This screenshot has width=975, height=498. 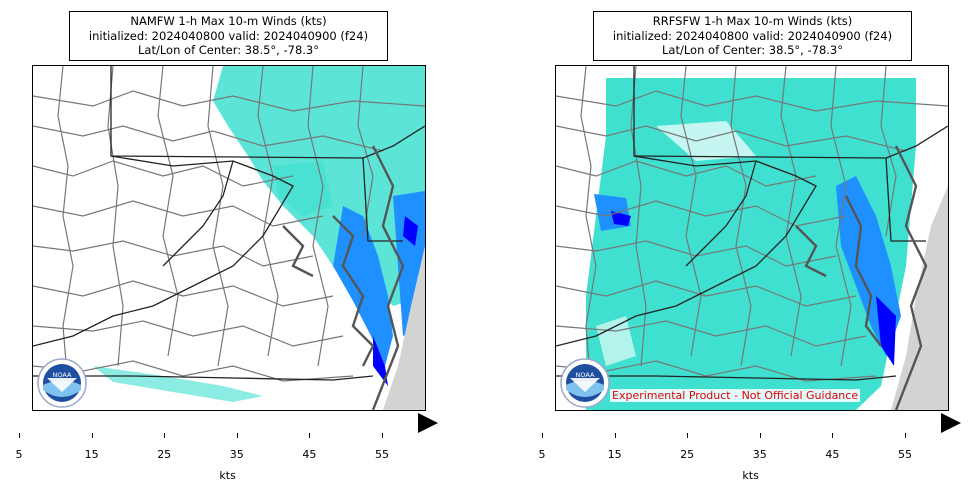 I want to click on rrfsfw-wind-15-20-west, so click(x=621, y=218).